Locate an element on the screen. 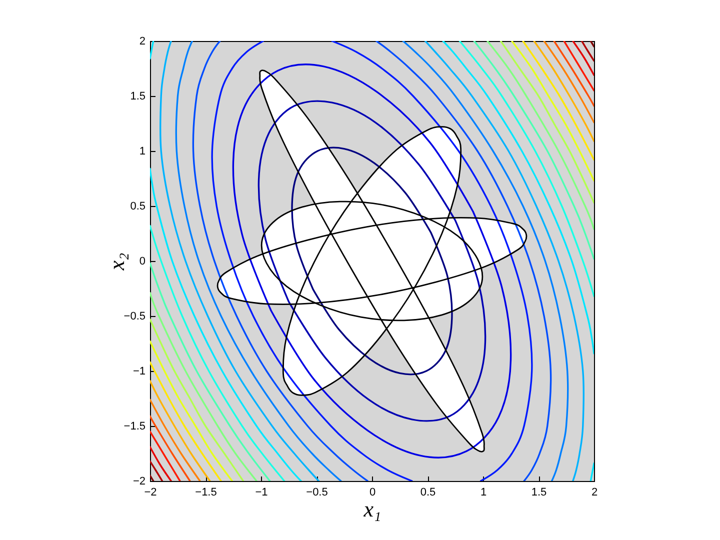 The width and height of the screenshot is (720, 540). x-tick-label: 0 is located at coordinates (372, 492).